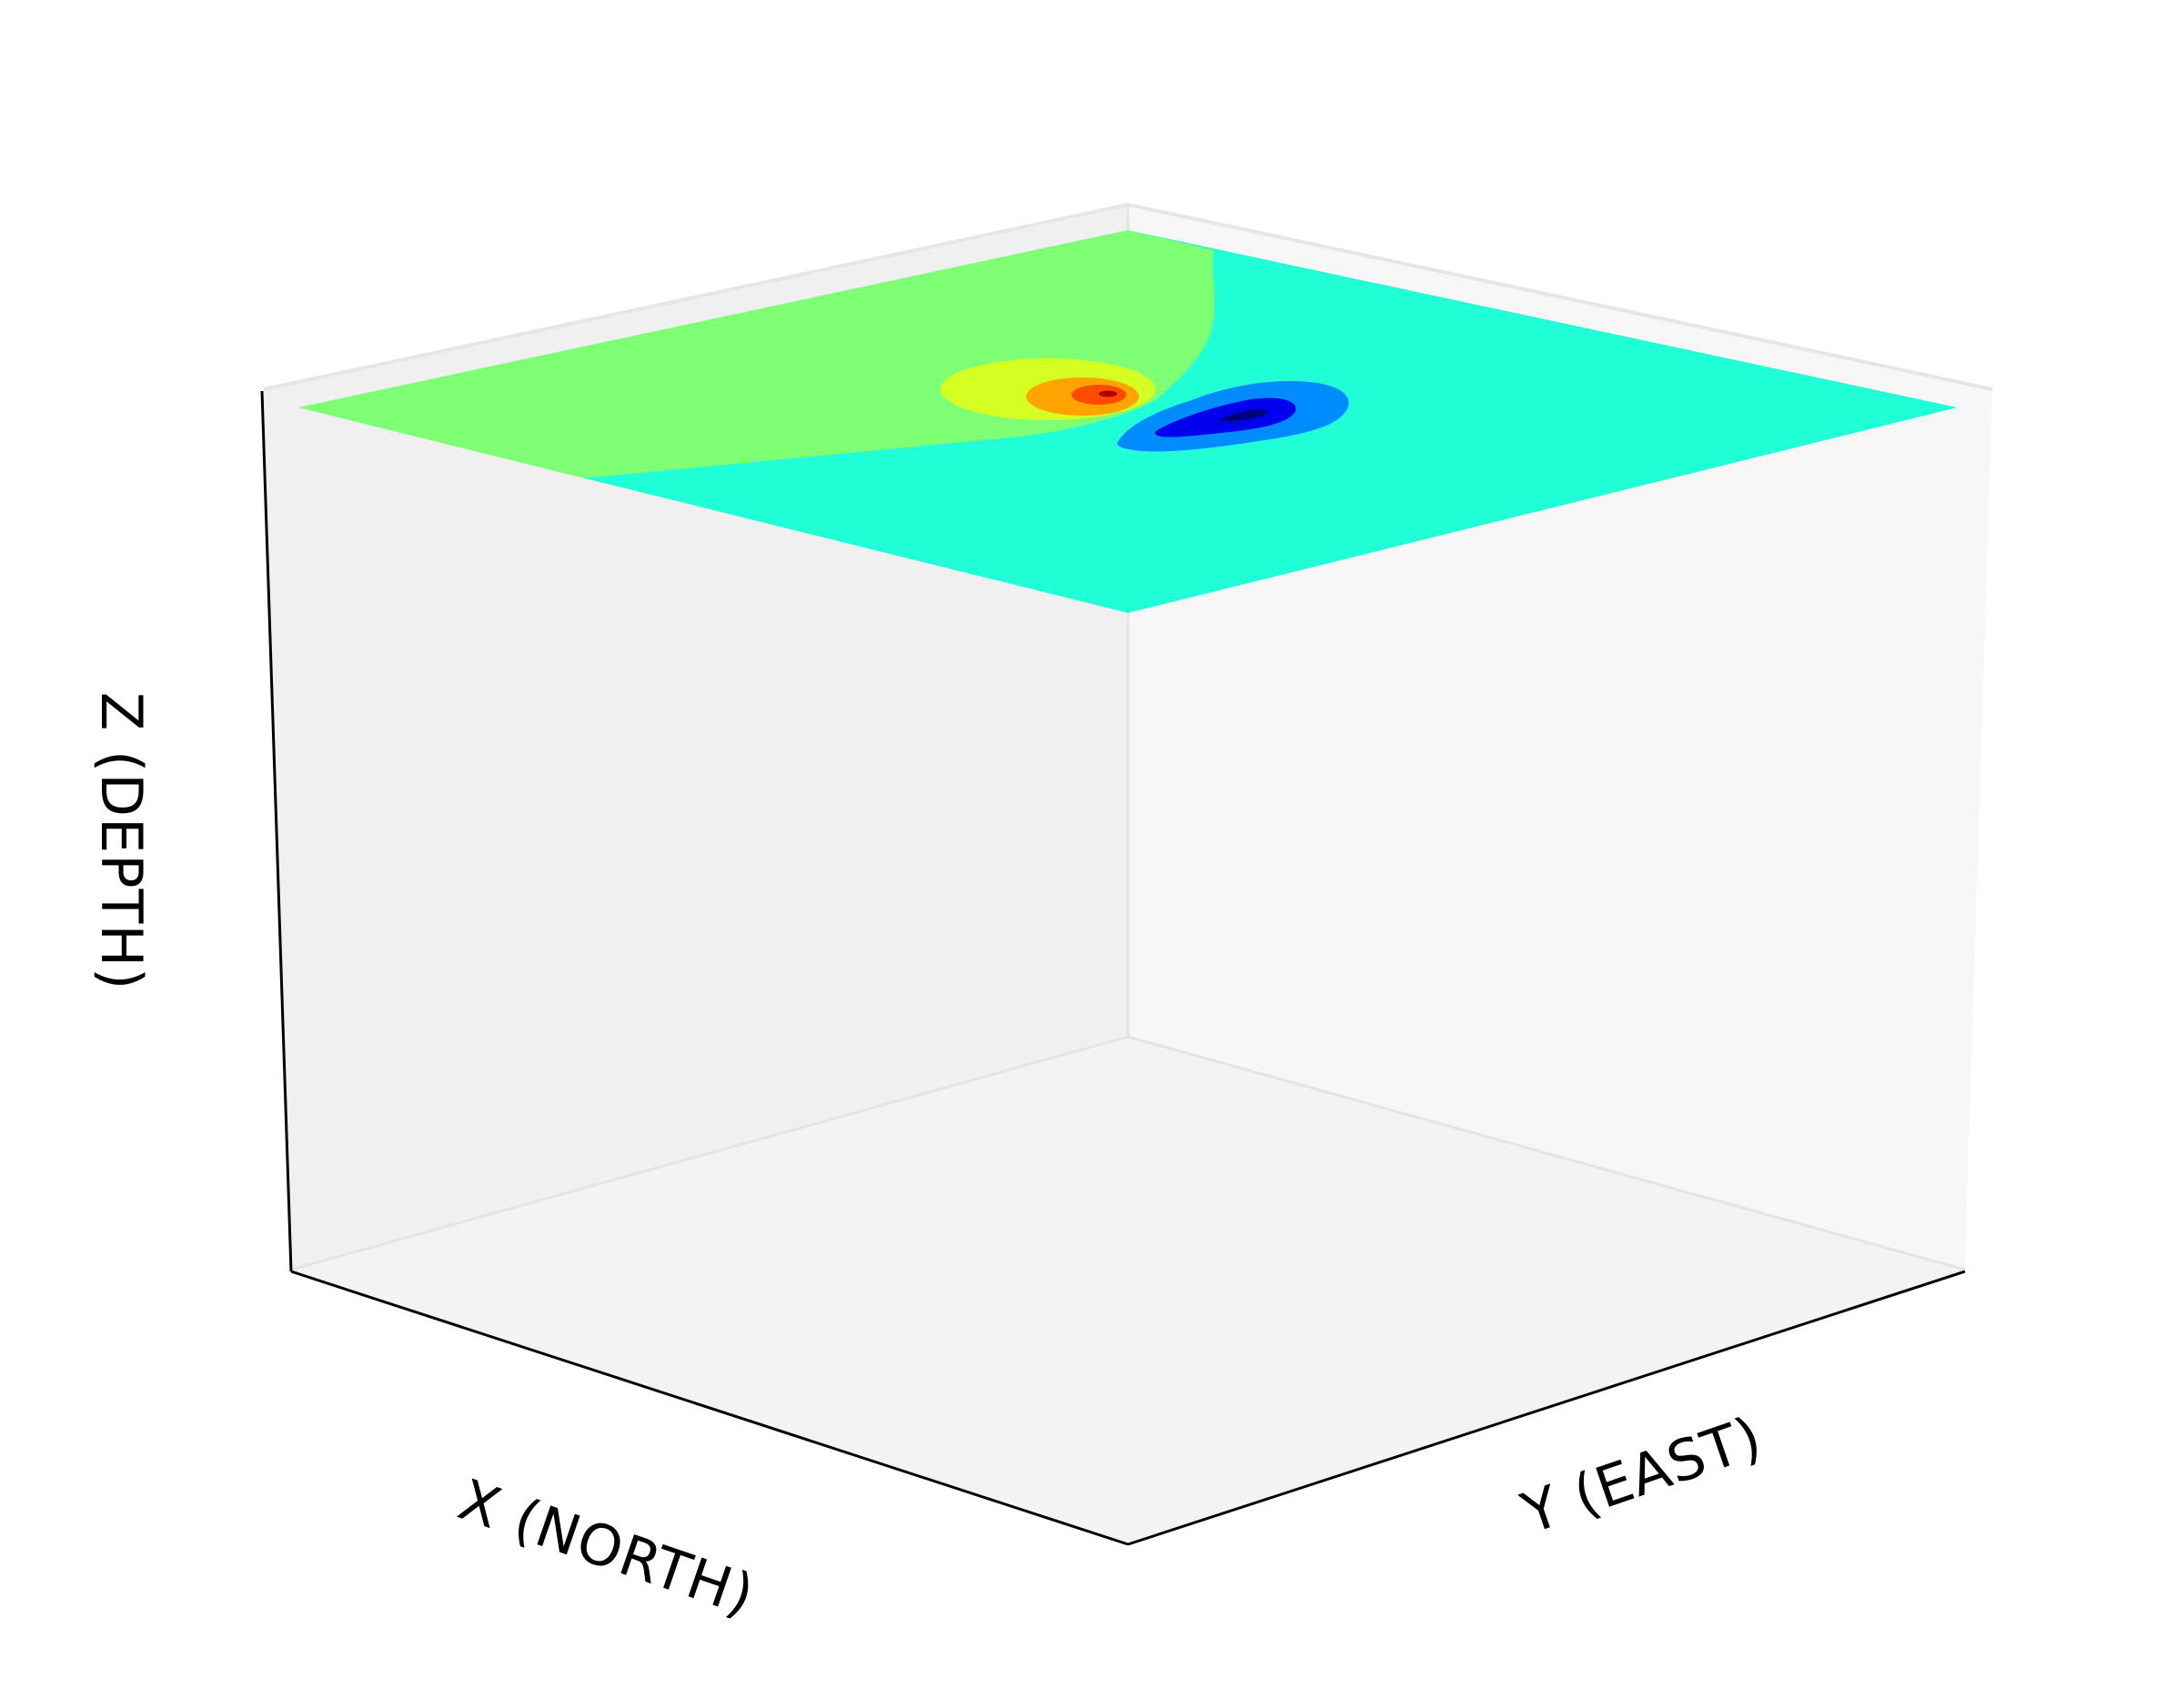 Image resolution: width=2176 pixels, height=1708 pixels. What do you see at coordinates (1641, 1475) in the screenshot?
I see `y-axis-label: Y (EAST)` at bounding box center [1641, 1475].